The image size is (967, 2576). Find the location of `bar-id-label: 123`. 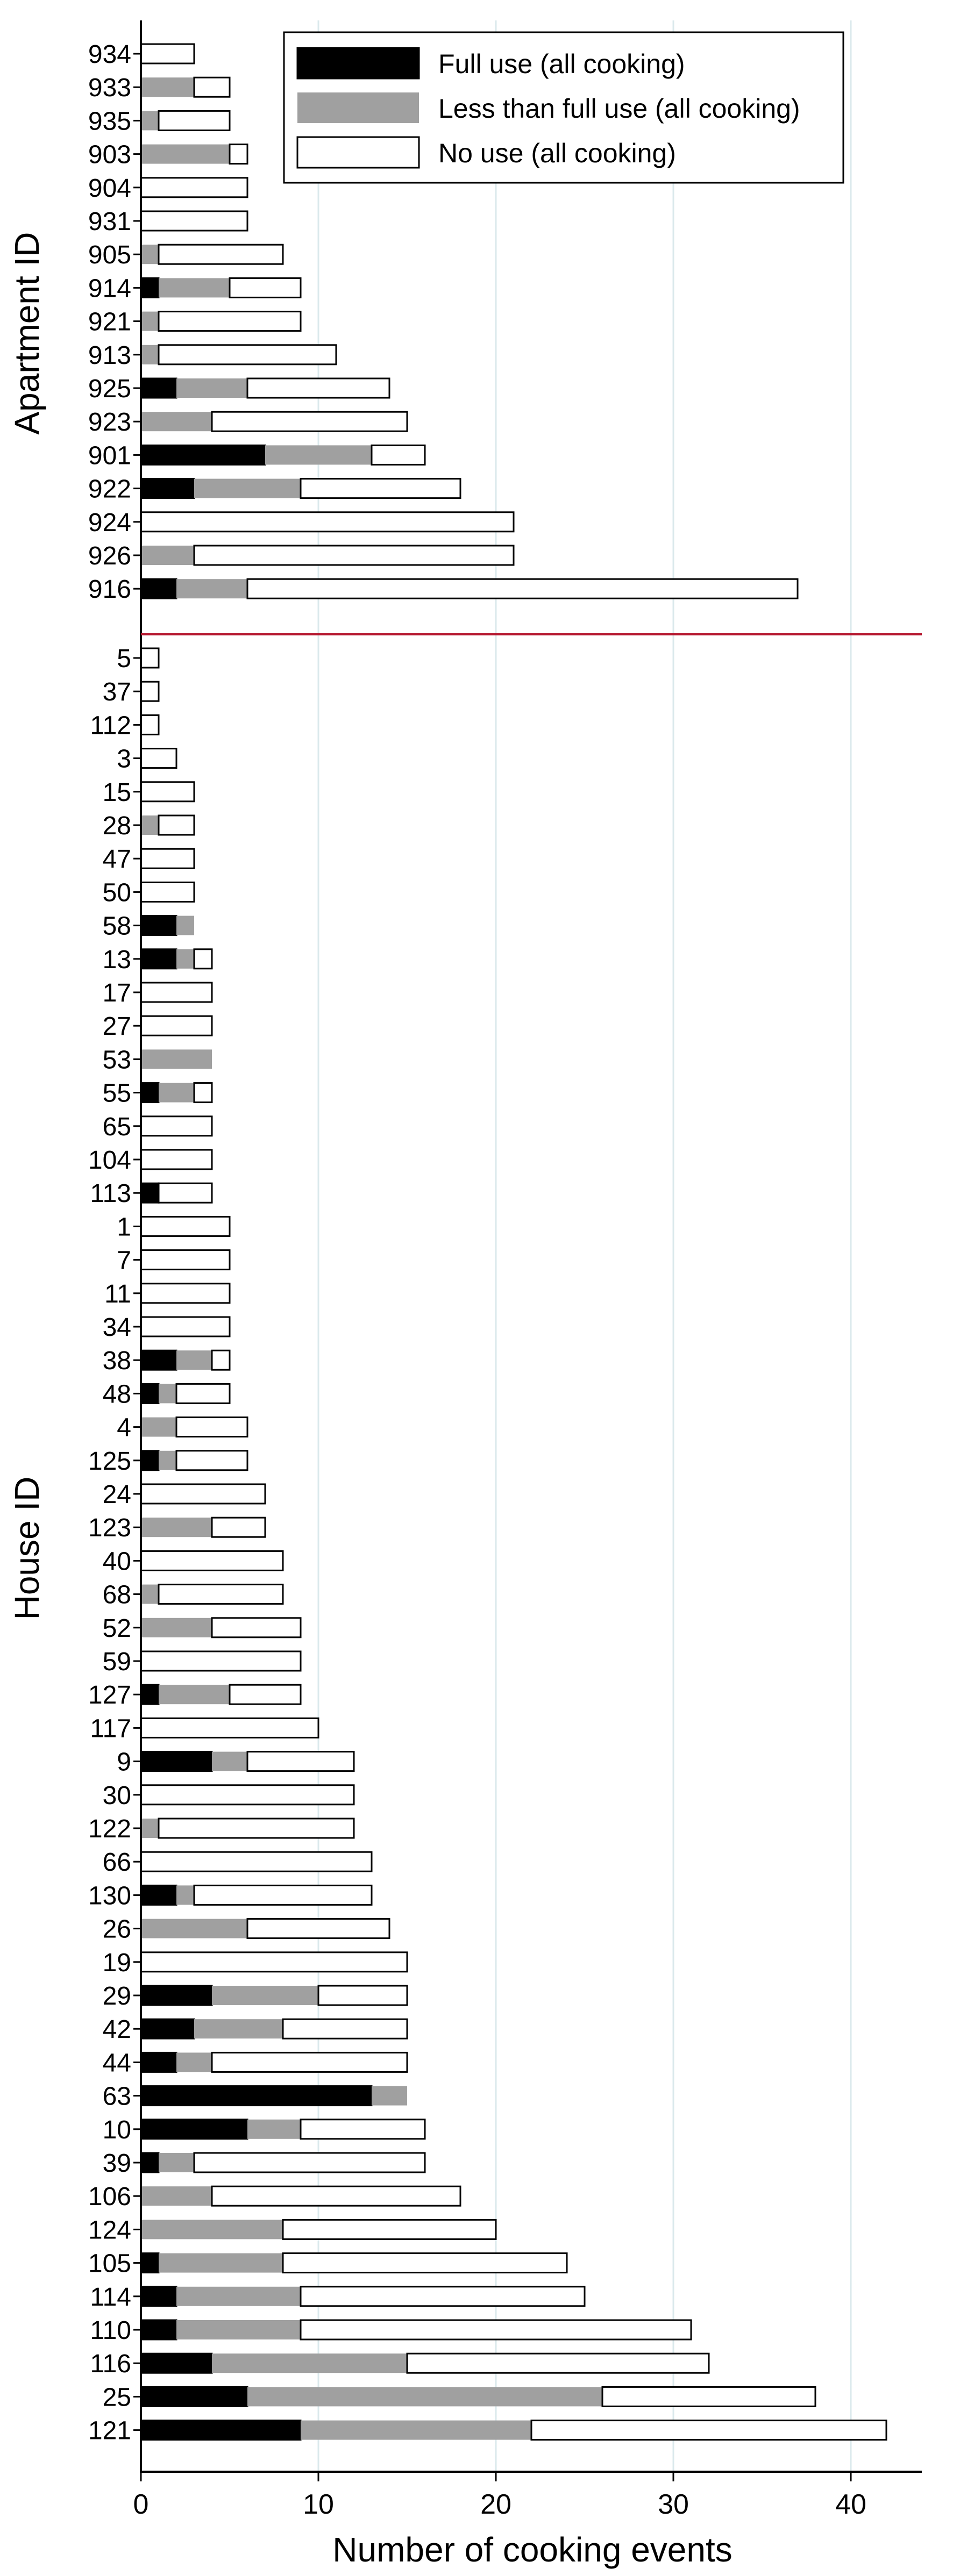

bar-id-label: 123 is located at coordinates (109, 1528).